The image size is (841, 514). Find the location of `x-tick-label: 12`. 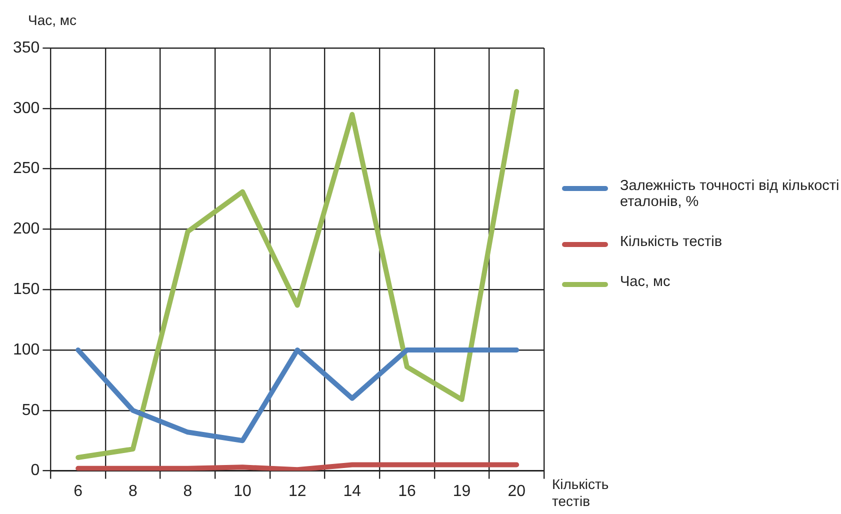

x-tick-label: 12 is located at coordinates (297, 491).